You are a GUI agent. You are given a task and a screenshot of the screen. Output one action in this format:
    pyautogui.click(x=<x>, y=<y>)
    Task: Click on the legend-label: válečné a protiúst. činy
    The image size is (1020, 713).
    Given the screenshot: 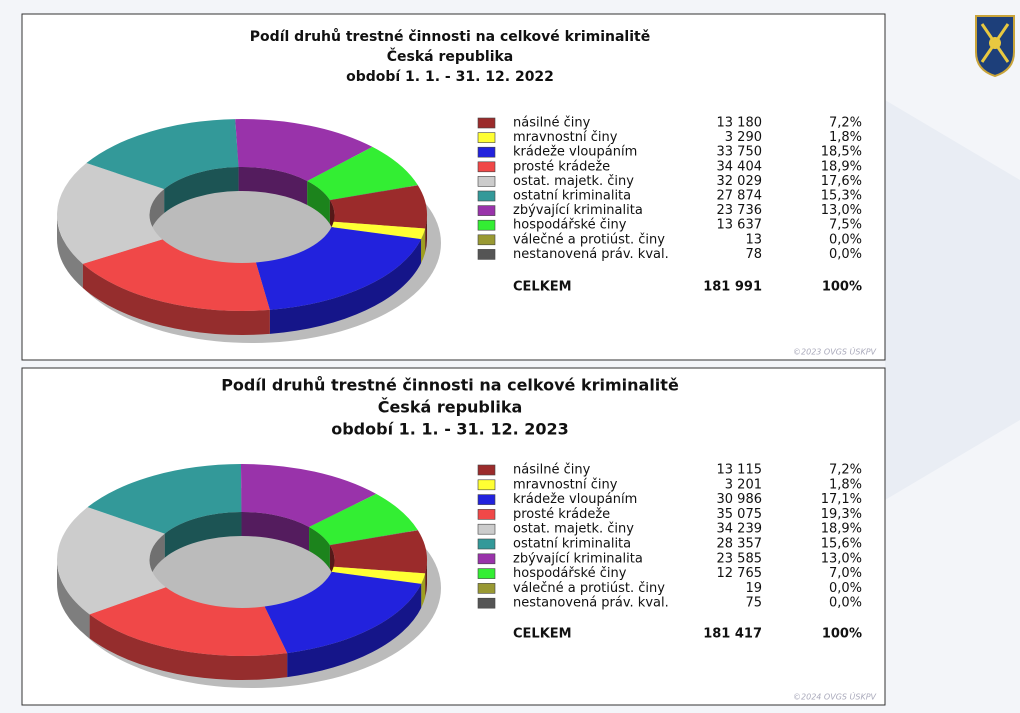 What is the action you would take?
    pyautogui.click(x=589, y=239)
    